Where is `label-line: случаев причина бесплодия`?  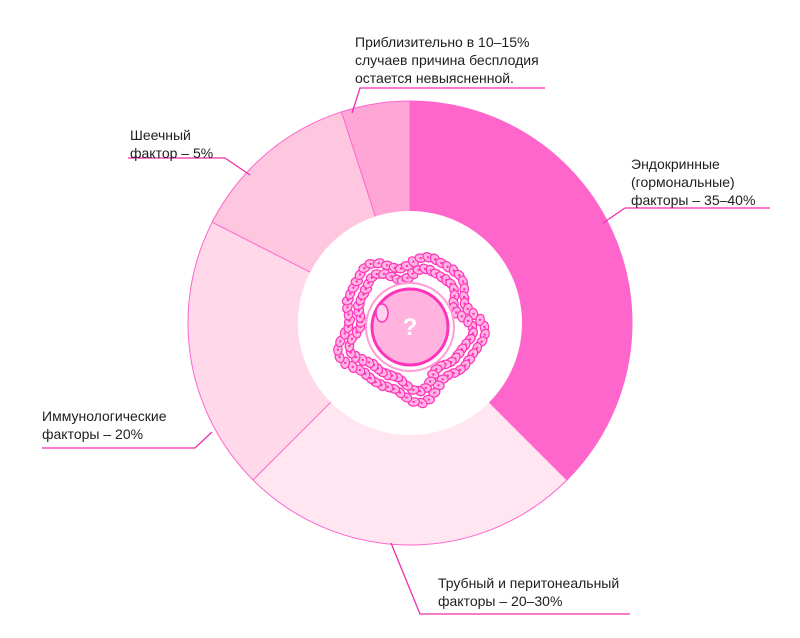 label-line: случаев причина бесплодия is located at coordinates (447, 60).